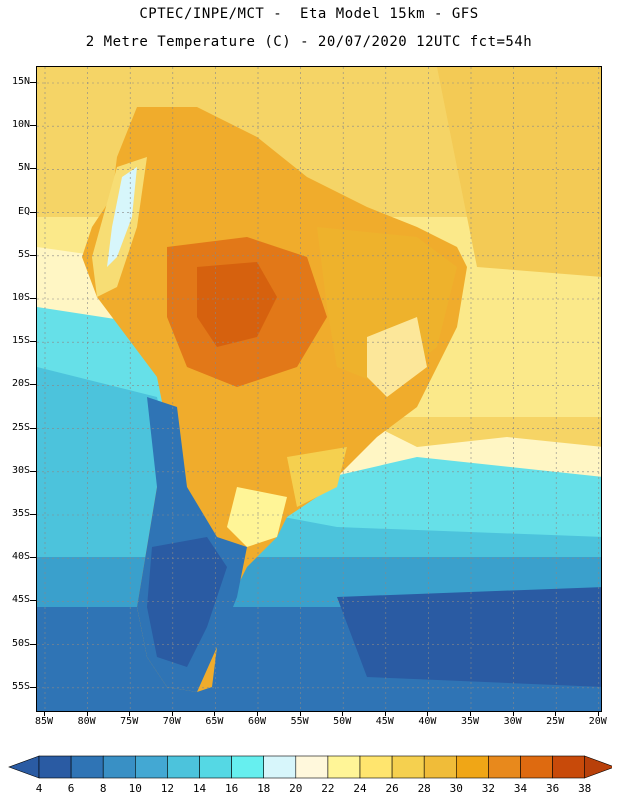 This screenshot has height=800, width=618. What do you see at coordinates (257, 721) in the screenshot?
I see `lon-label: 60W` at bounding box center [257, 721].